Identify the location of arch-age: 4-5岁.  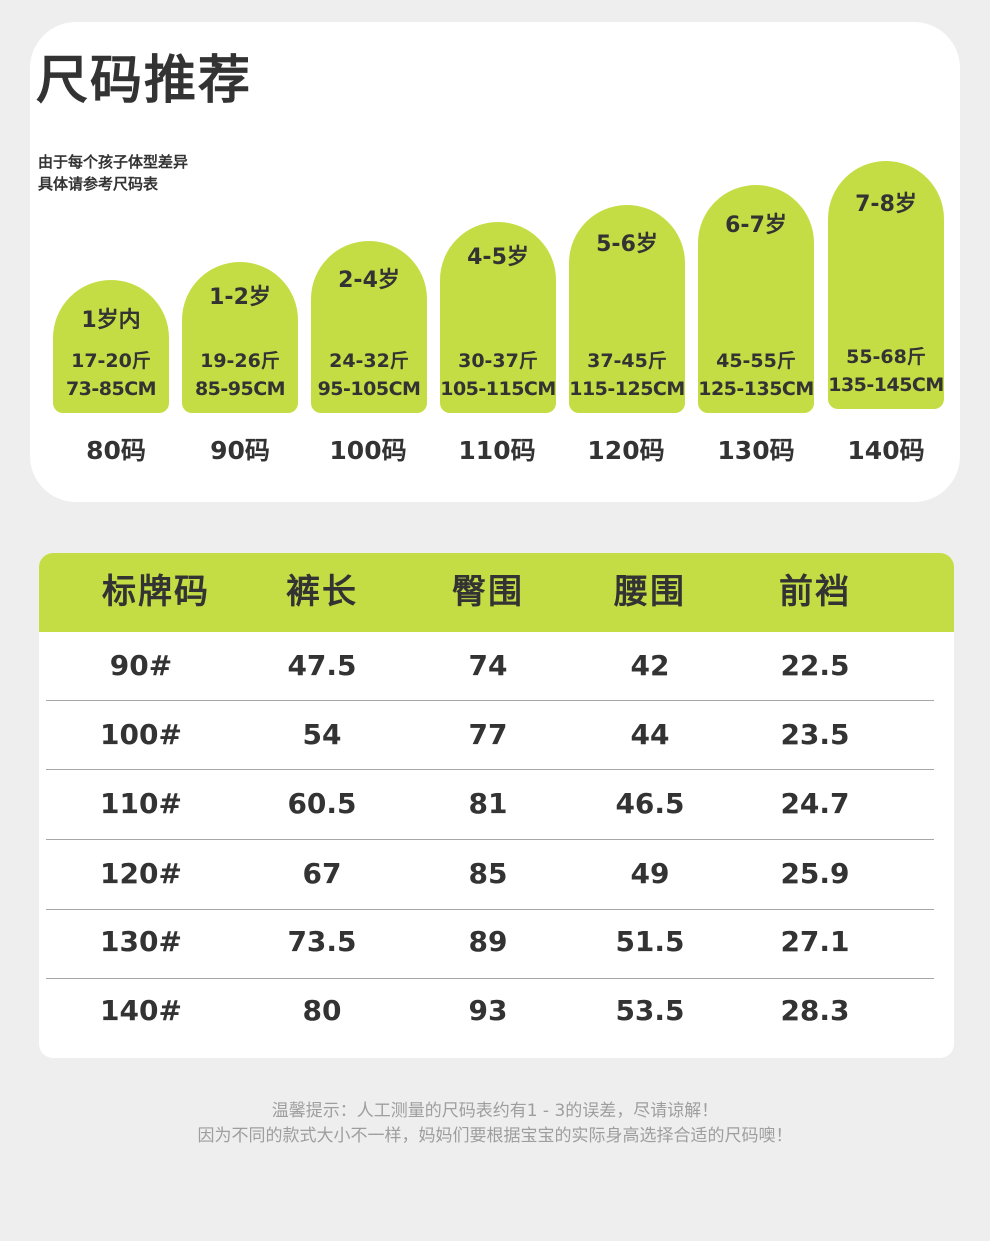
(498, 257).